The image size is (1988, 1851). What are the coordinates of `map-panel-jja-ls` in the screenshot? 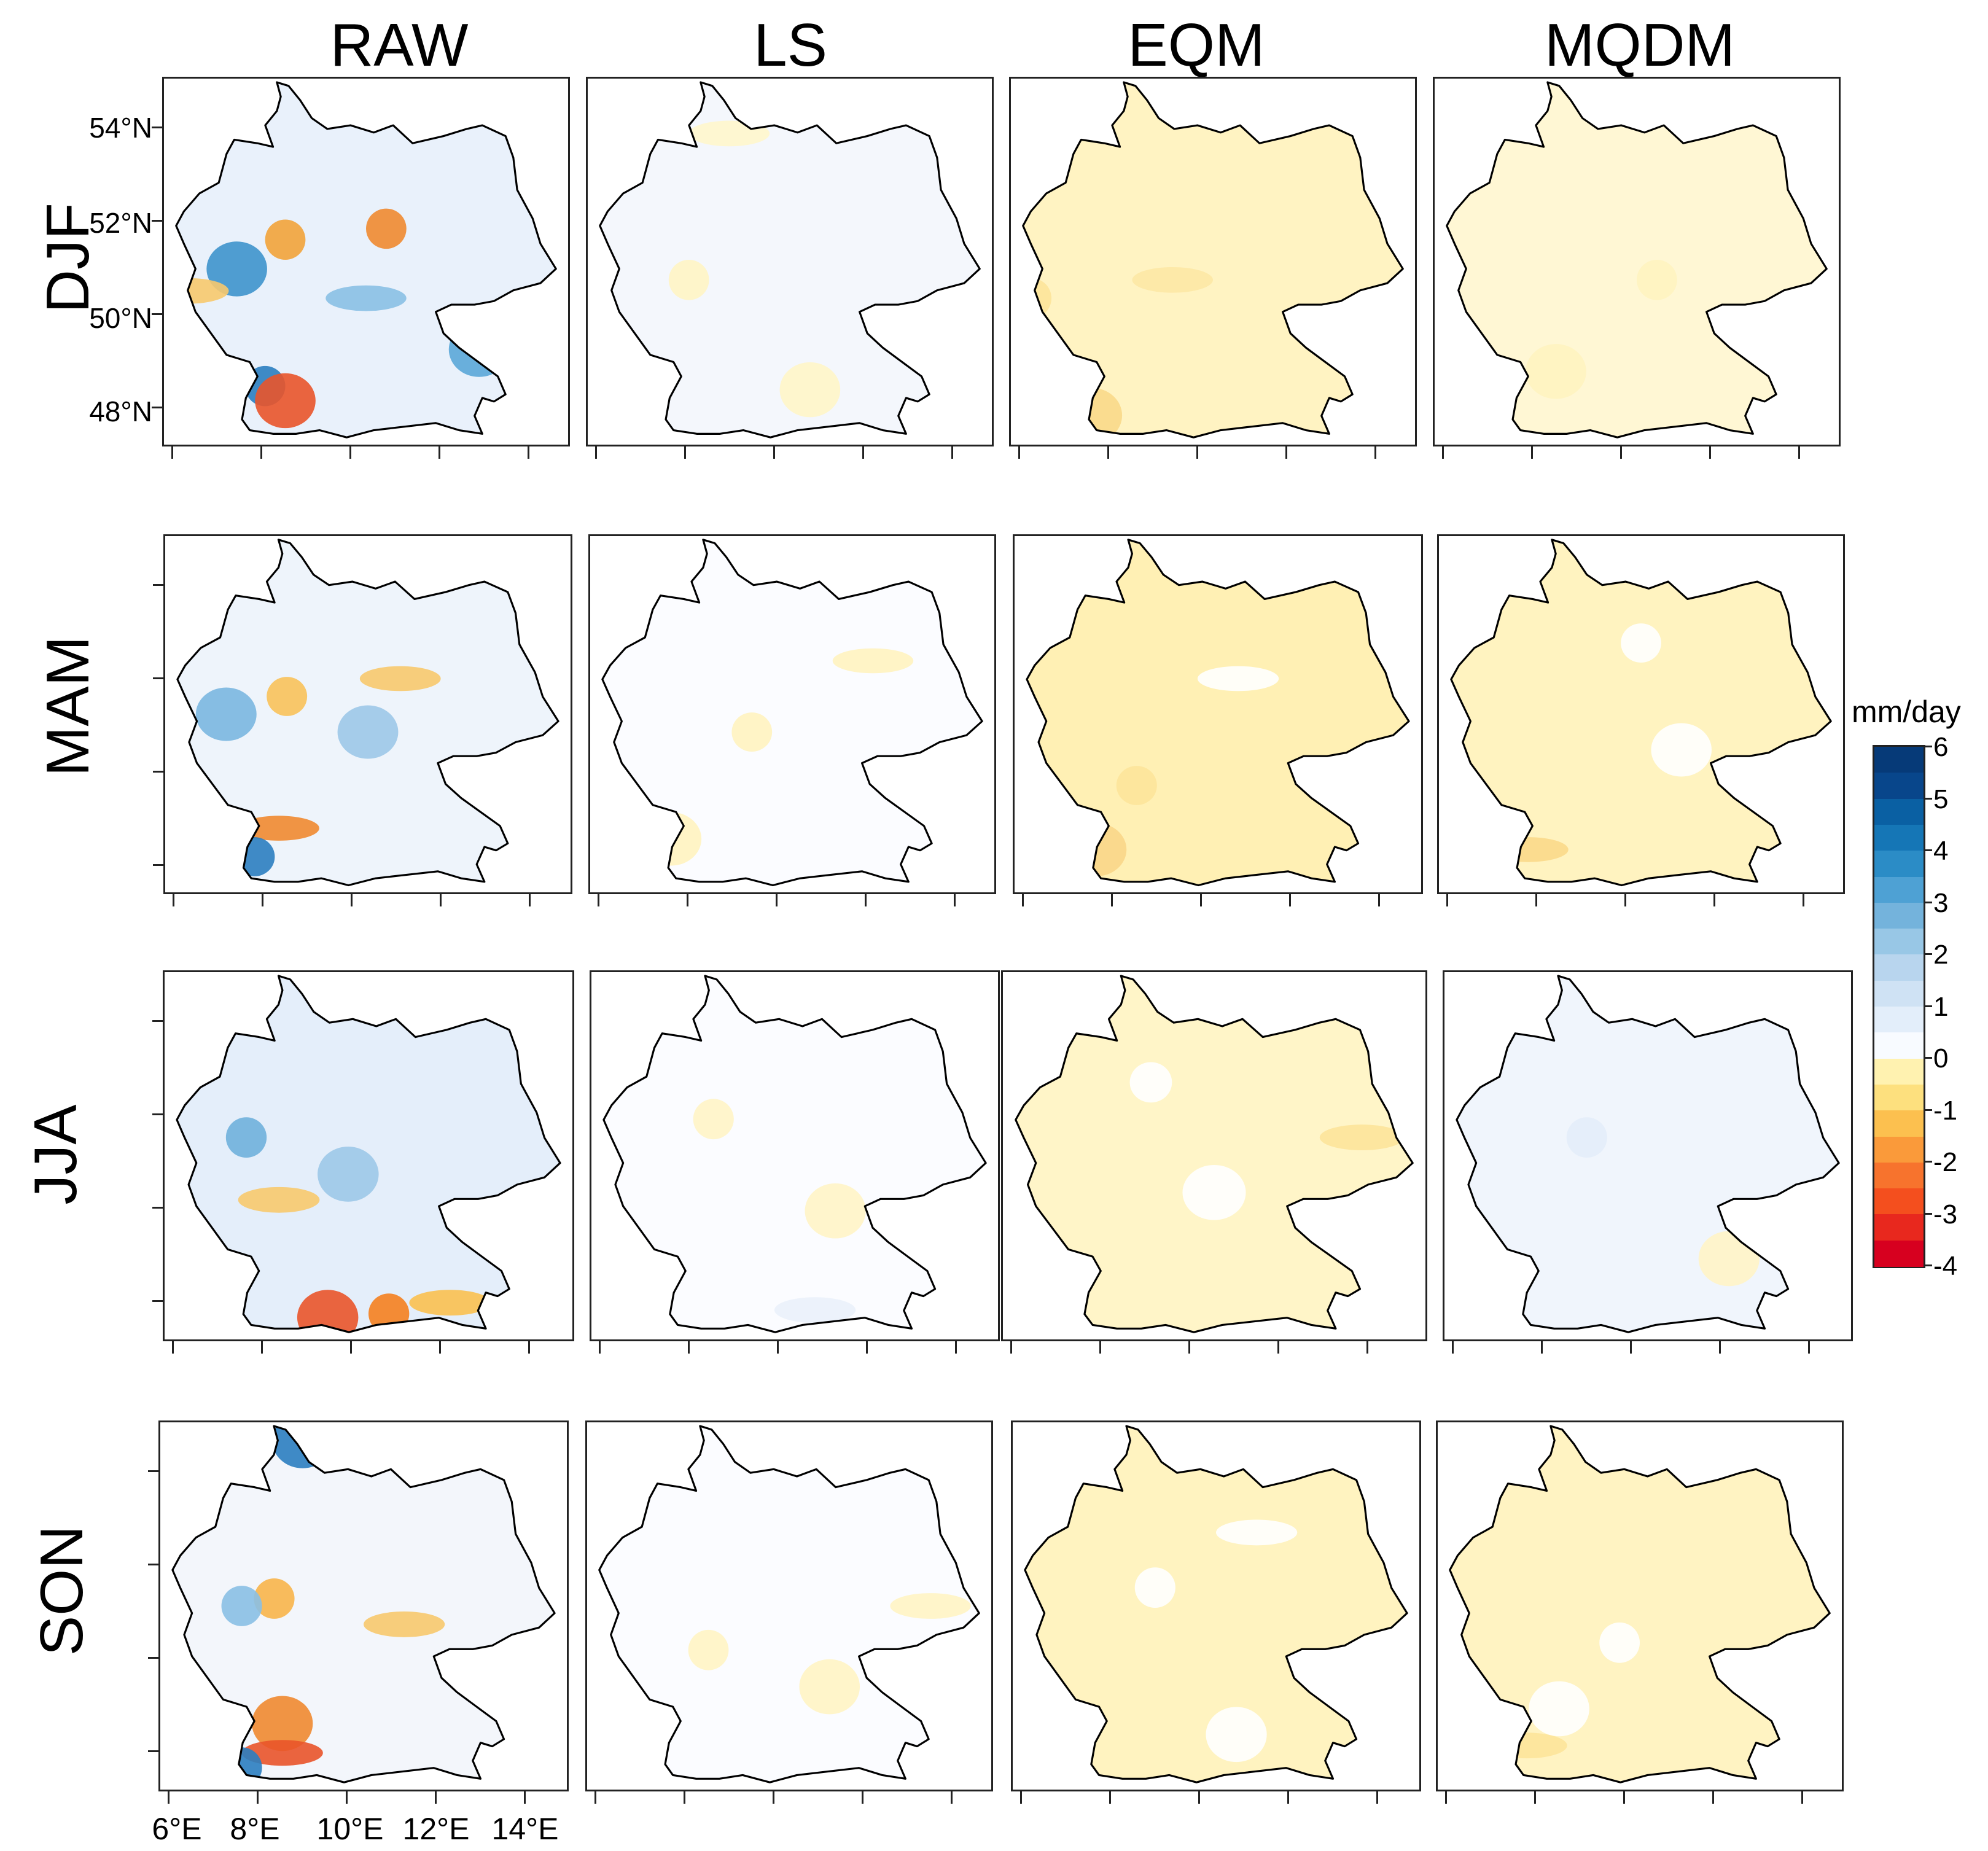 It's located at (795, 1162).